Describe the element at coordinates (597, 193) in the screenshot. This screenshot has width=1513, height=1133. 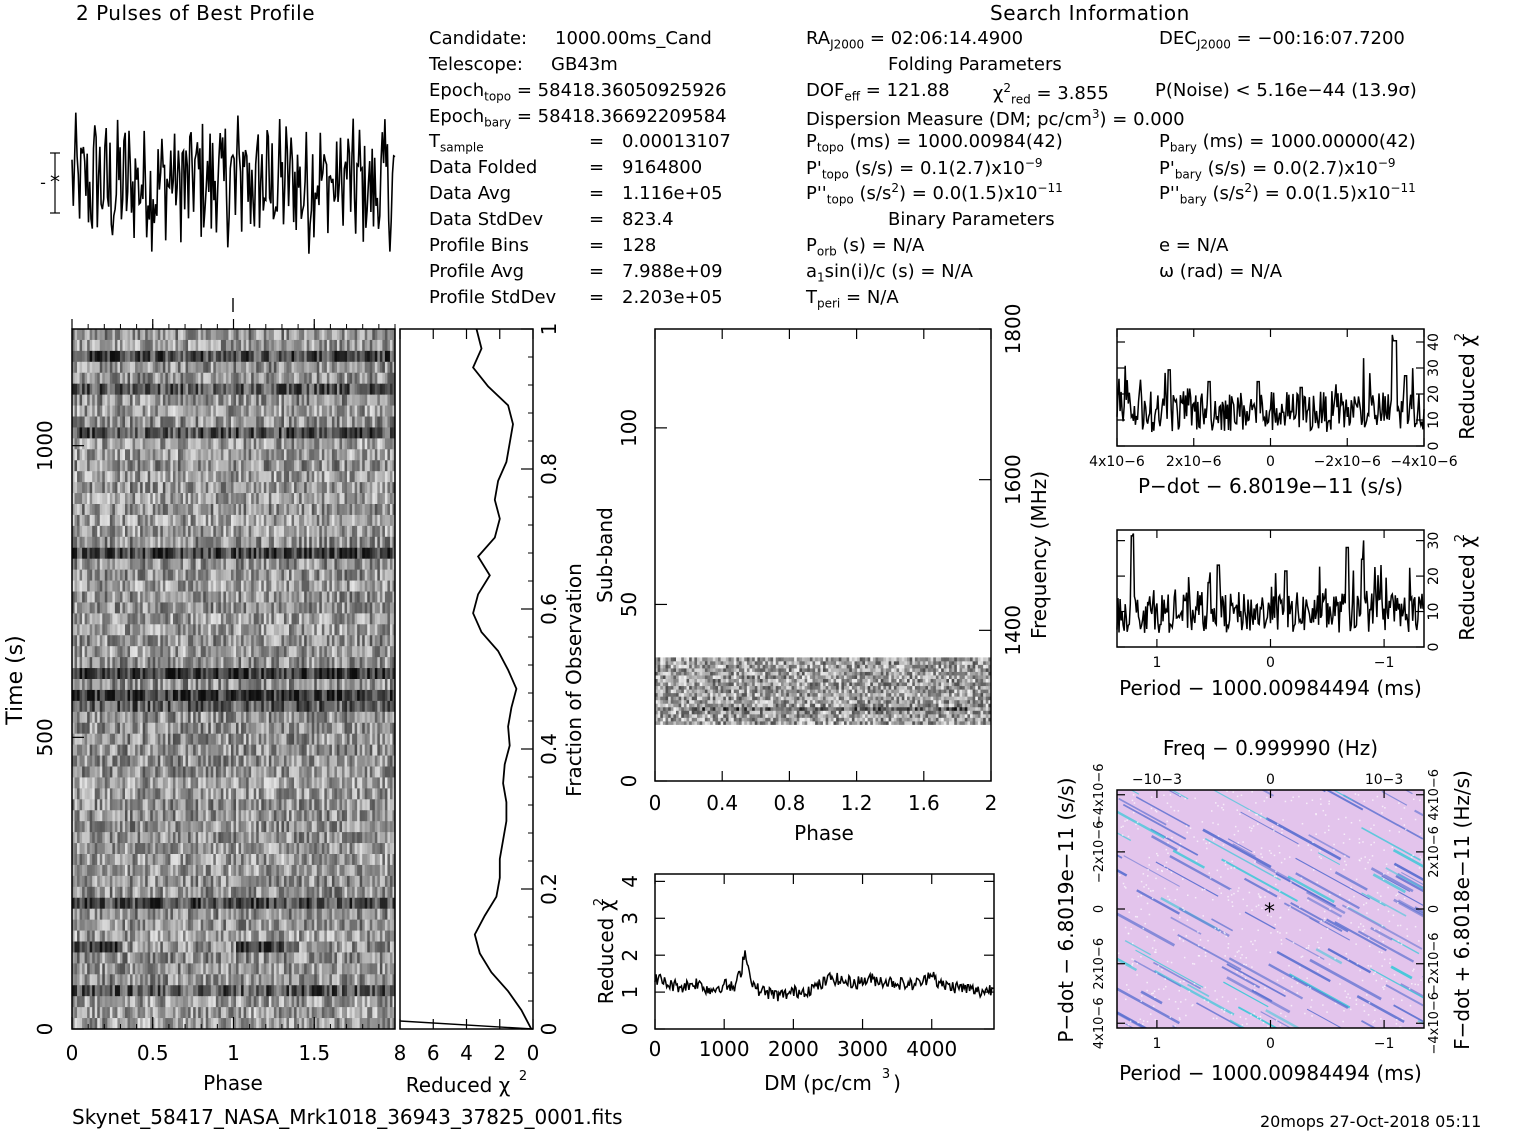
I see `data-avg-eq: =` at that location.